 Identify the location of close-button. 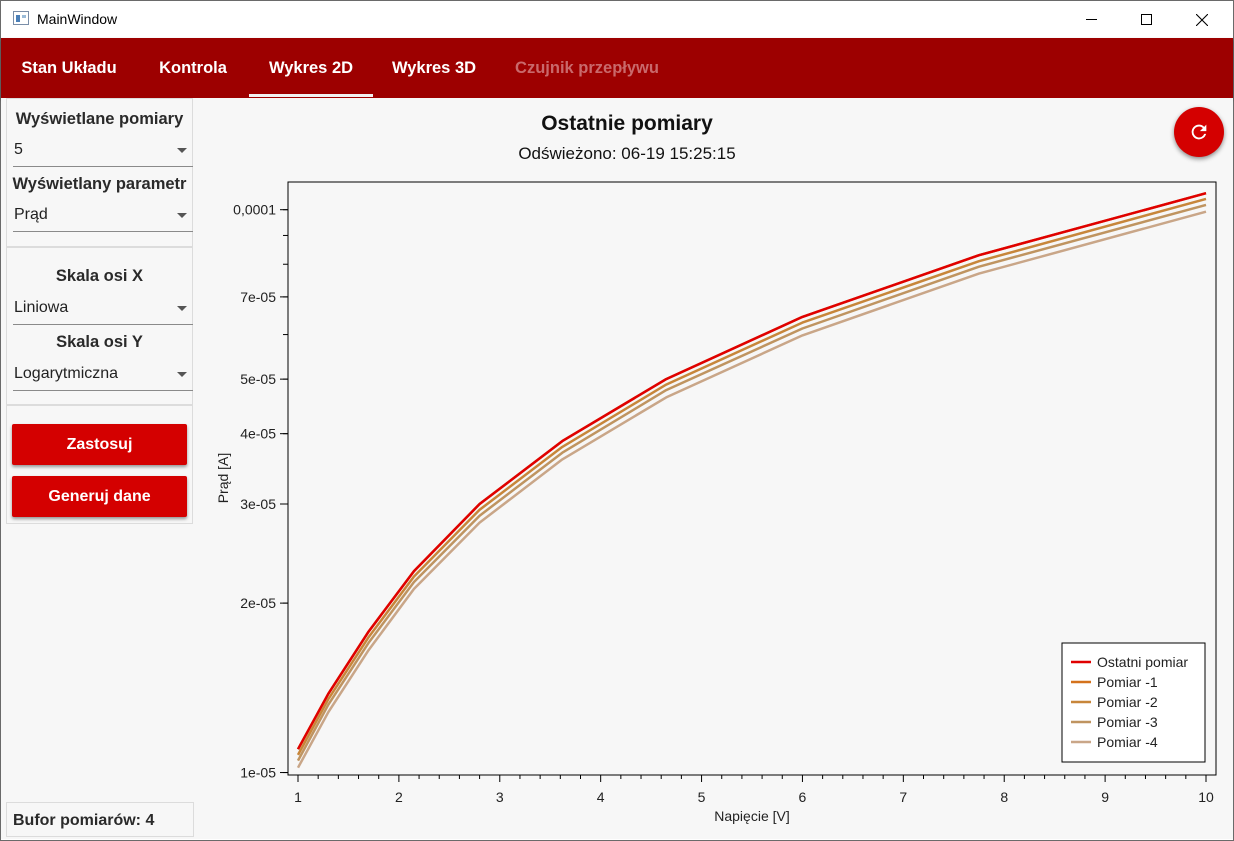
(1202, 19).